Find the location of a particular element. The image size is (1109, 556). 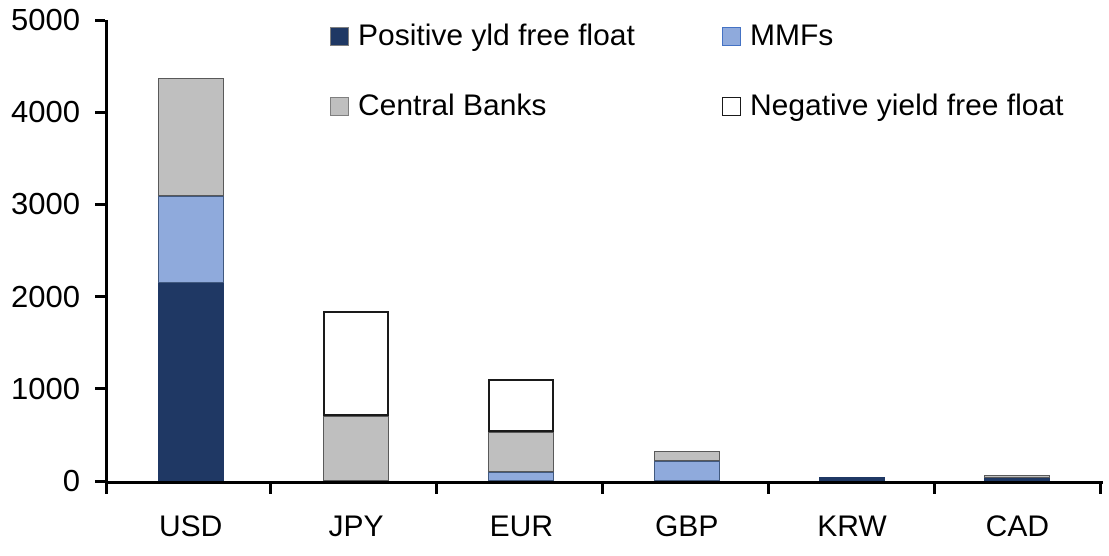

legend-label: Negative yield free float is located at coordinates (907, 105).